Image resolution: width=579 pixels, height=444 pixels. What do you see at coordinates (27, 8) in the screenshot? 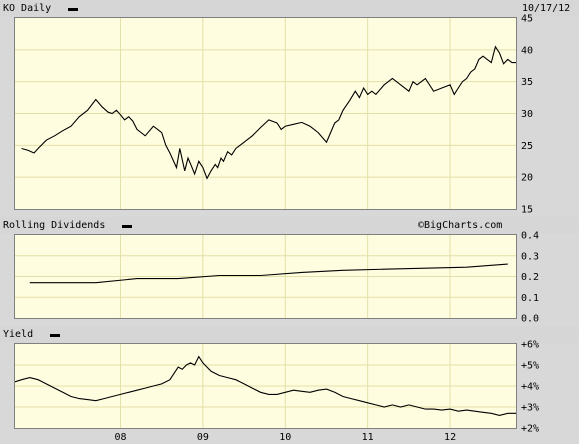
I see `price-panel-title: KO Daily` at bounding box center [27, 8].